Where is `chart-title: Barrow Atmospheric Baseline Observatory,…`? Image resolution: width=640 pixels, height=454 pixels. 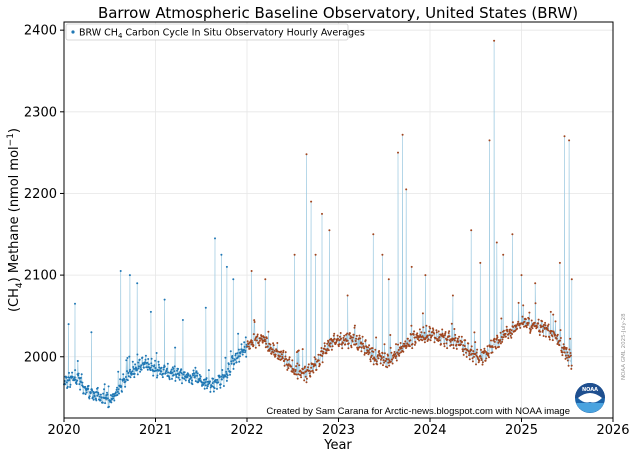 chart-title: Barrow Atmospheric Baseline Observatory,… is located at coordinates (338, 13).